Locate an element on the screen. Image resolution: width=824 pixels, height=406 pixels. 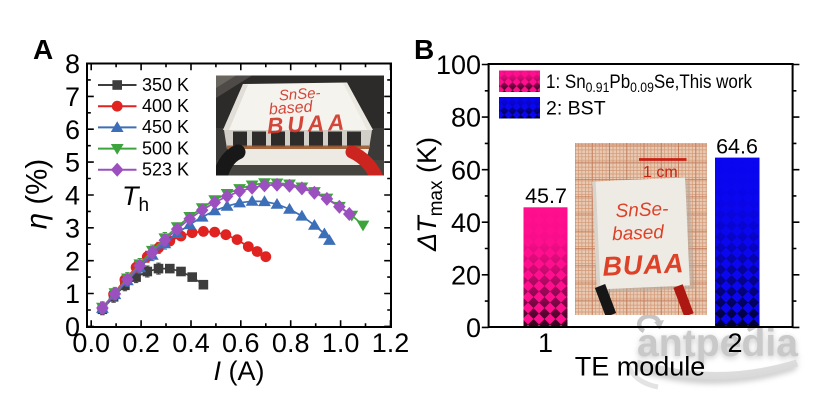
svg-text: 350 K is located at coordinates (165, 85).